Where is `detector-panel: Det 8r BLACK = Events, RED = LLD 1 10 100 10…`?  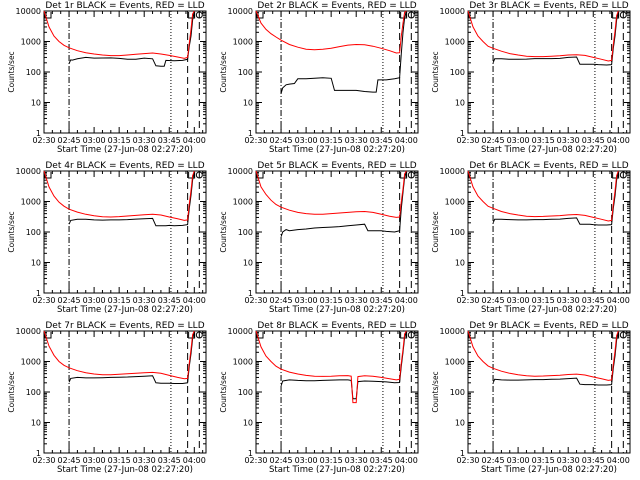
detector-panel: Det 8r BLACK = Events, RED = LLD 1 10 100 10… is located at coordinates (319, 398).